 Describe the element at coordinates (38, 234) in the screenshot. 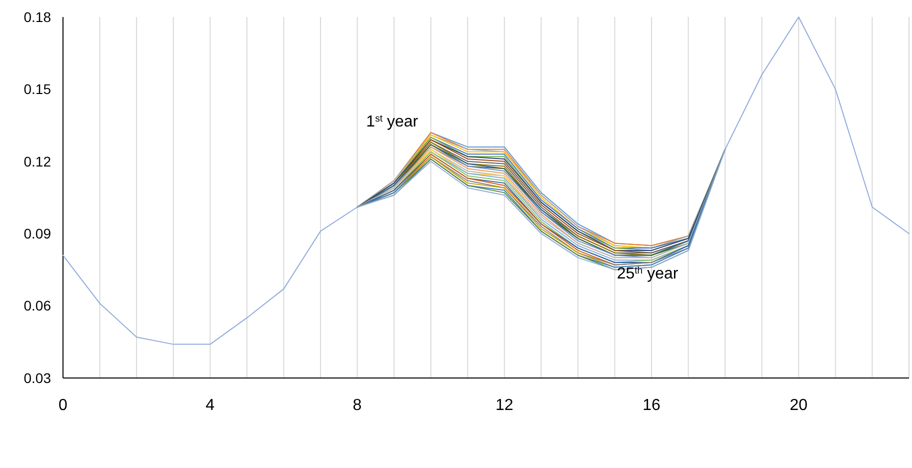

I see `y-tick-label: 0.09` at that location.